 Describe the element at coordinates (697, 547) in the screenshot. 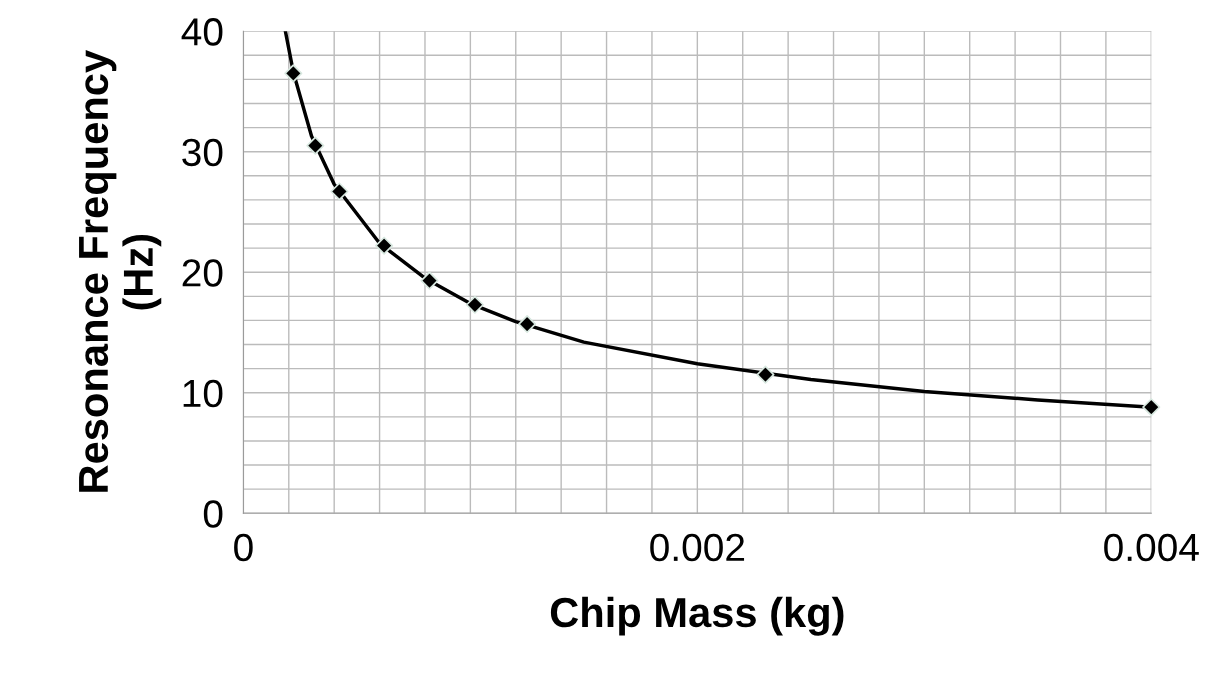

I see `x-tick-label: 0.002` at that location.